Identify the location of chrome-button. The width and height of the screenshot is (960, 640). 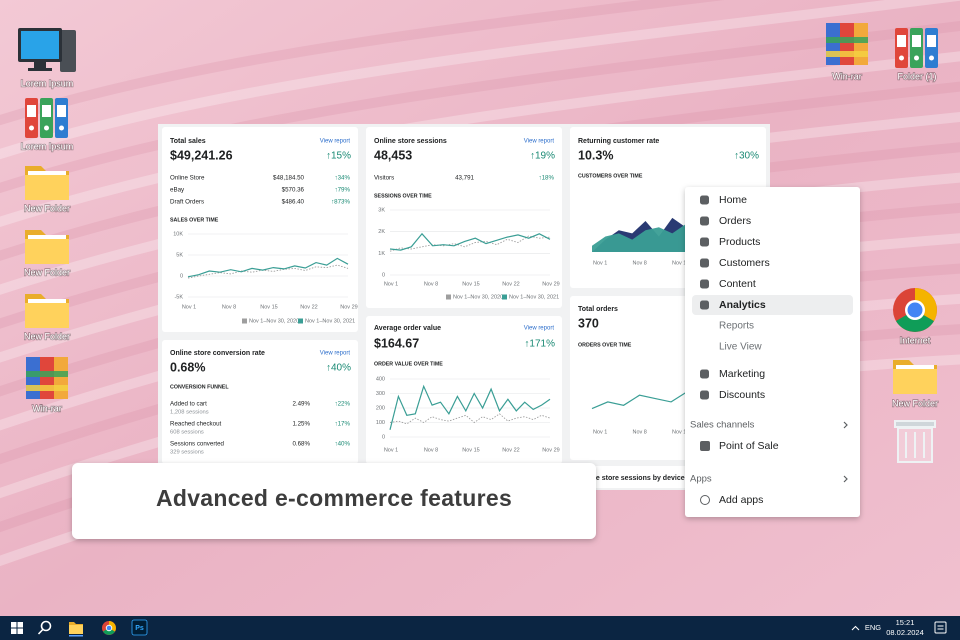
(109, 628).